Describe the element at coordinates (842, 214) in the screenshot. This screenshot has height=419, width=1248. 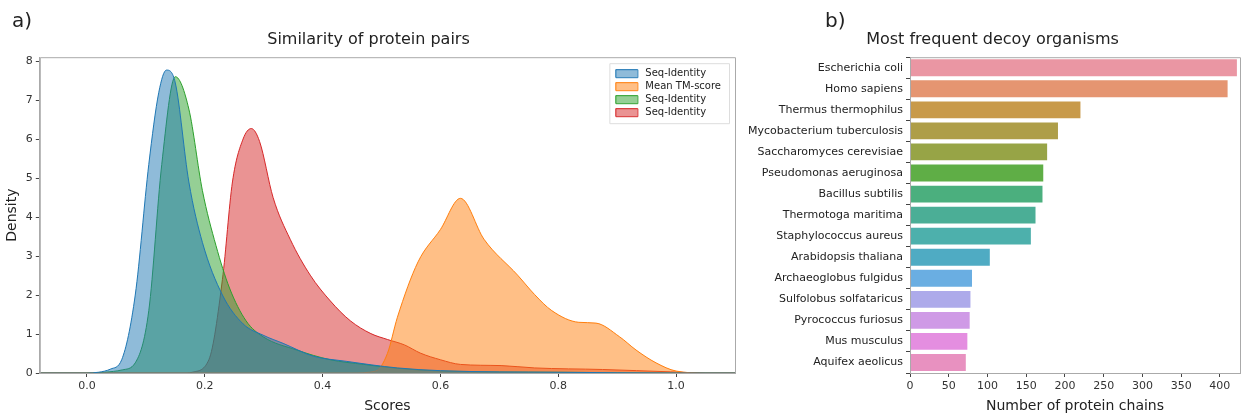
I see `y-tick-label: Thermotoga maritima` at that location.